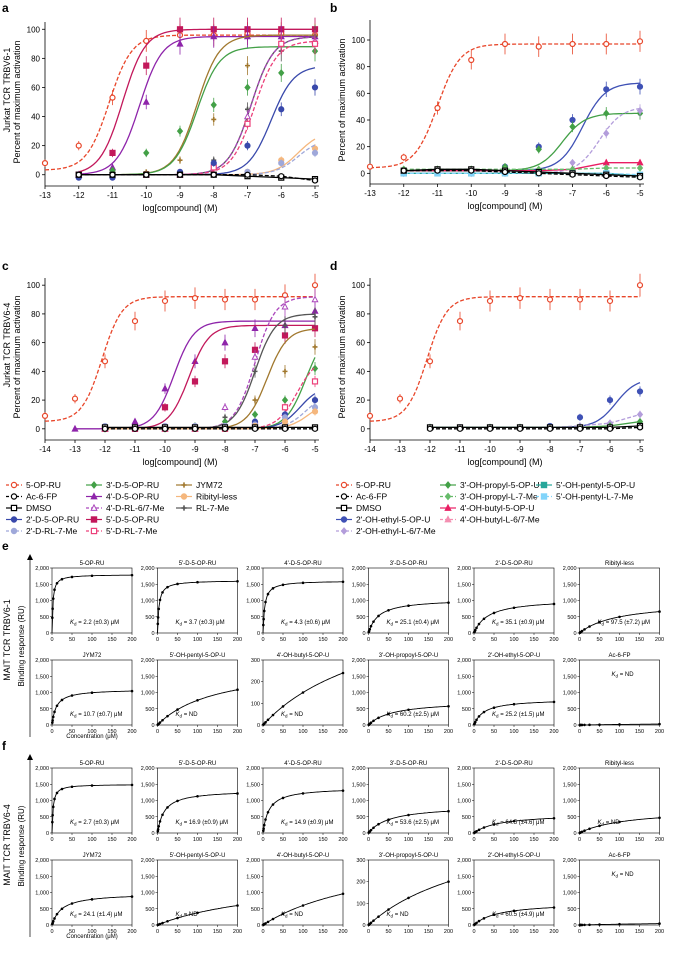 The width and height of the screenshot is (685, 961). Describe the element at coordinates (212, 508) in the screenshot. I see `legend-label: RL-7-Me` at that location.